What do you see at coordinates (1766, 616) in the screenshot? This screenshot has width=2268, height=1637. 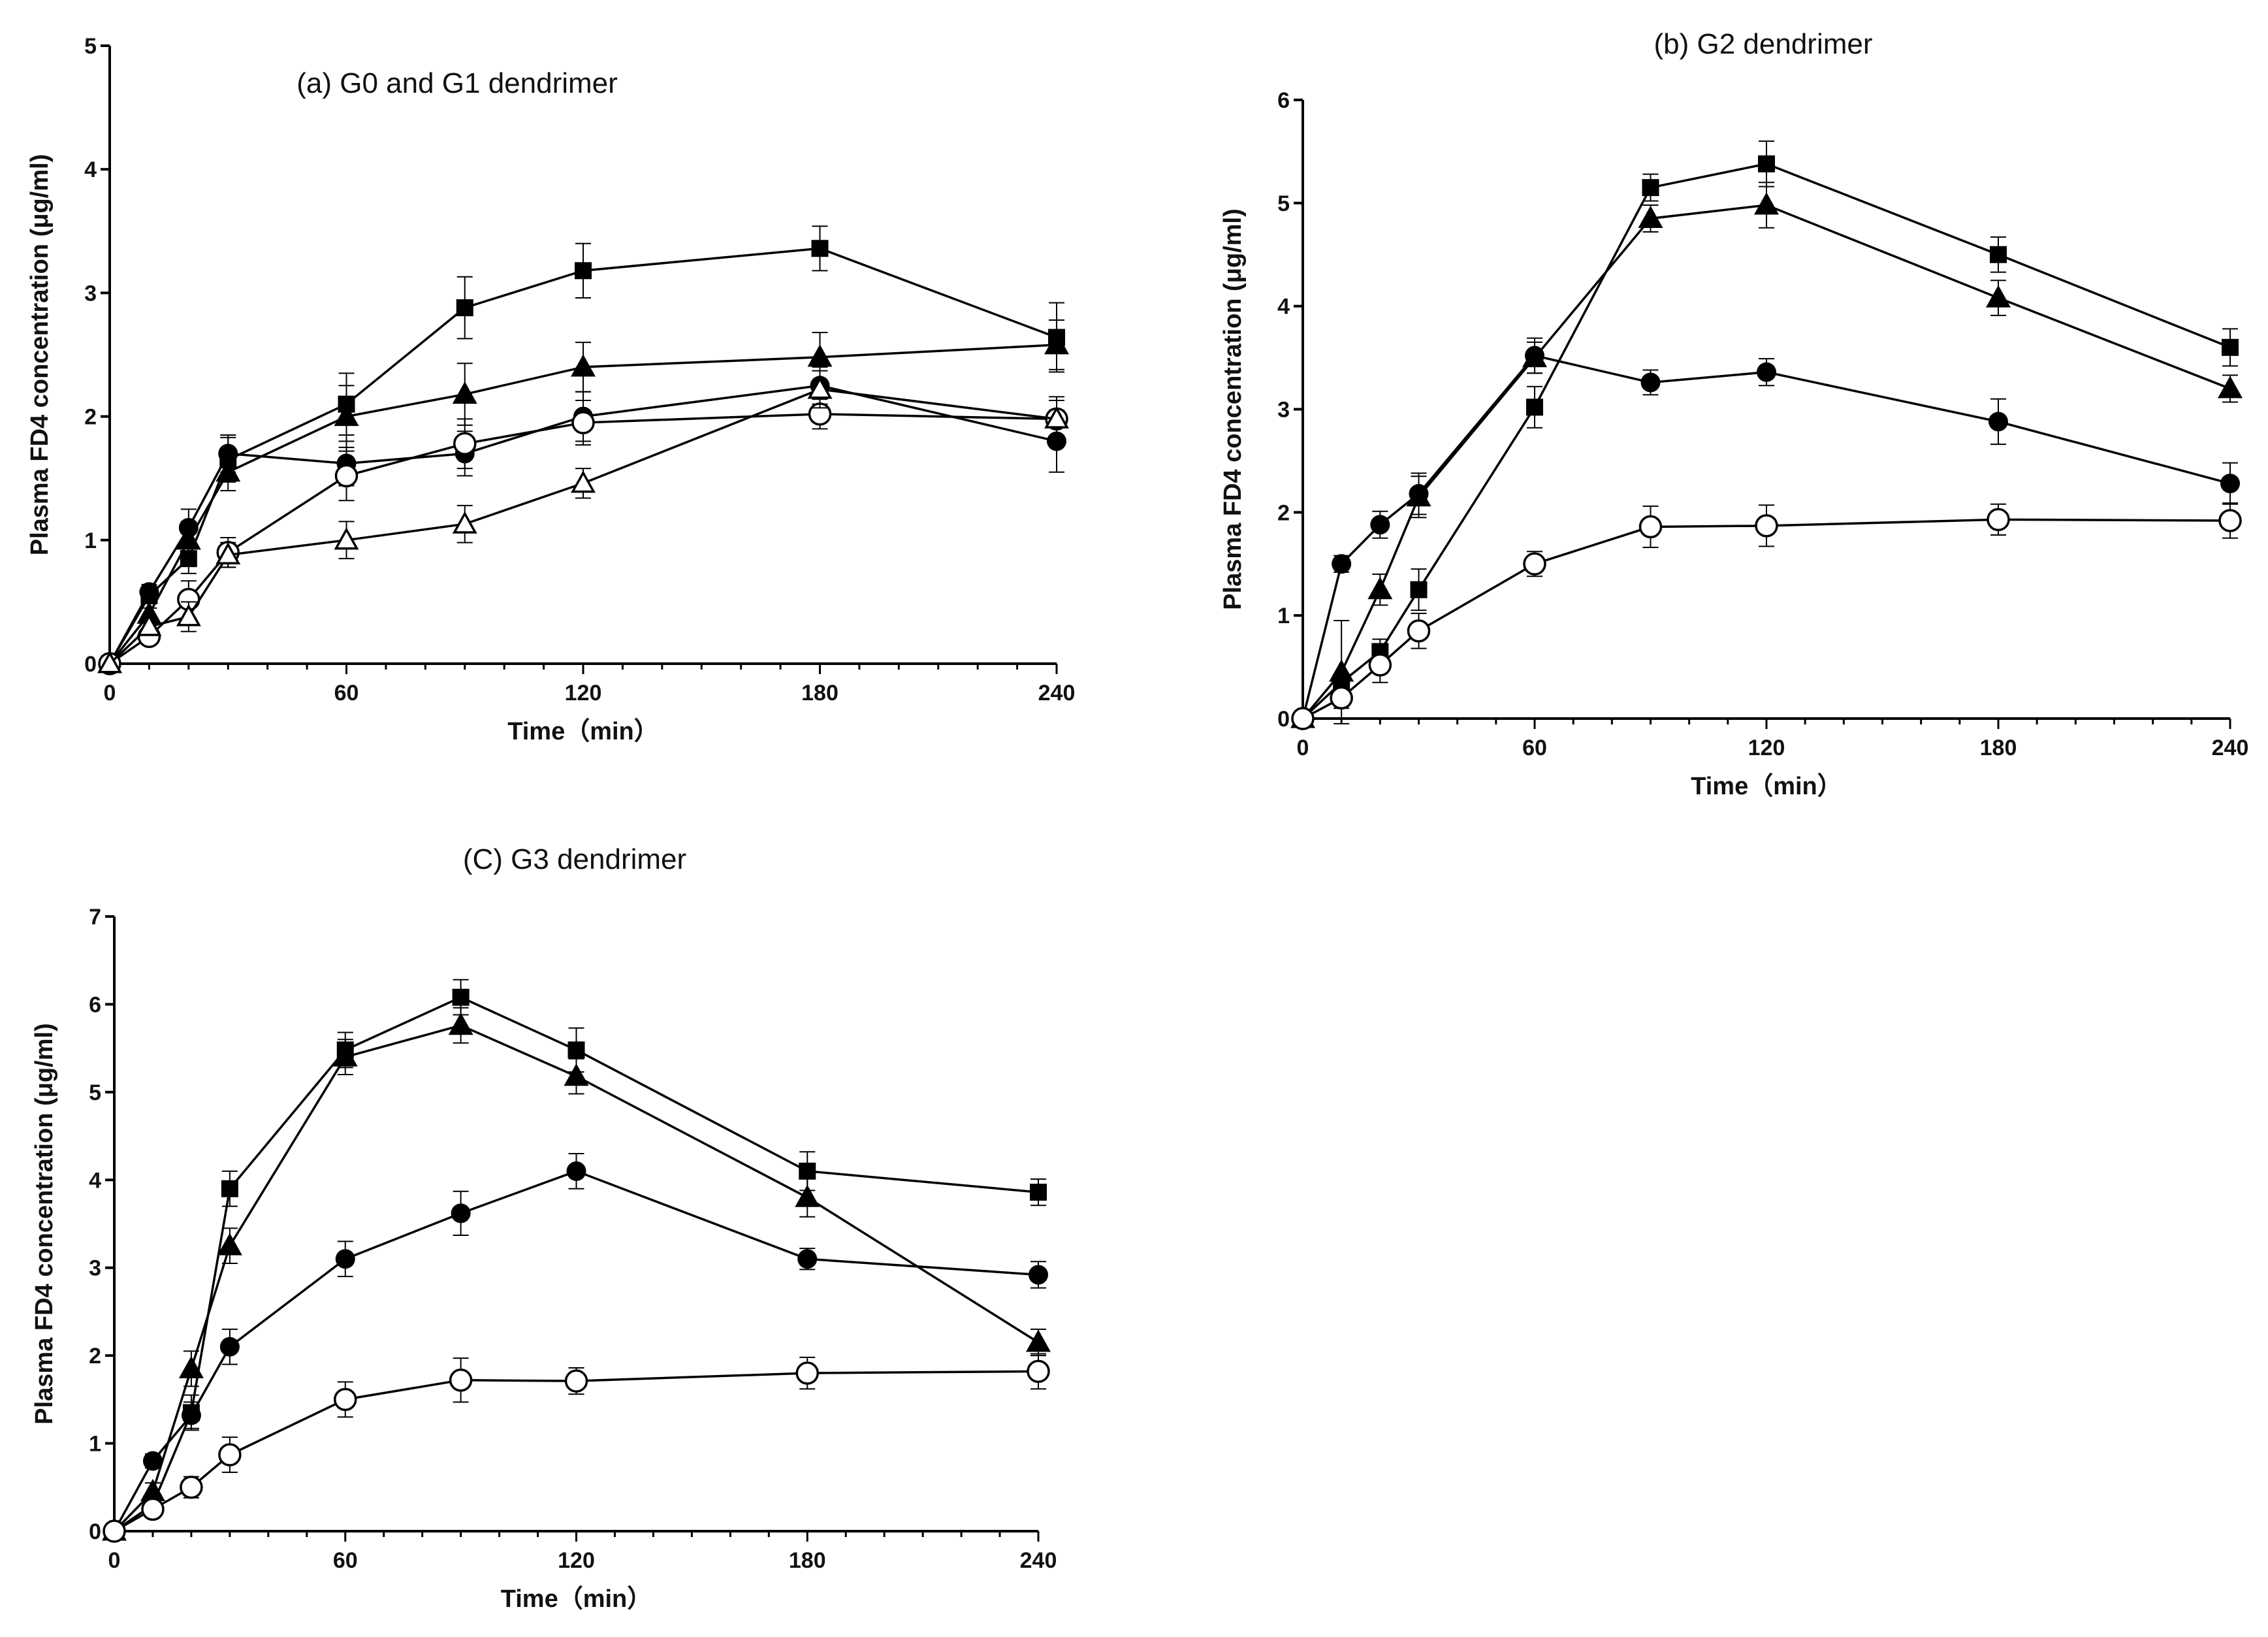 I see `series-circle-open` at bounding box center [1766, 616].